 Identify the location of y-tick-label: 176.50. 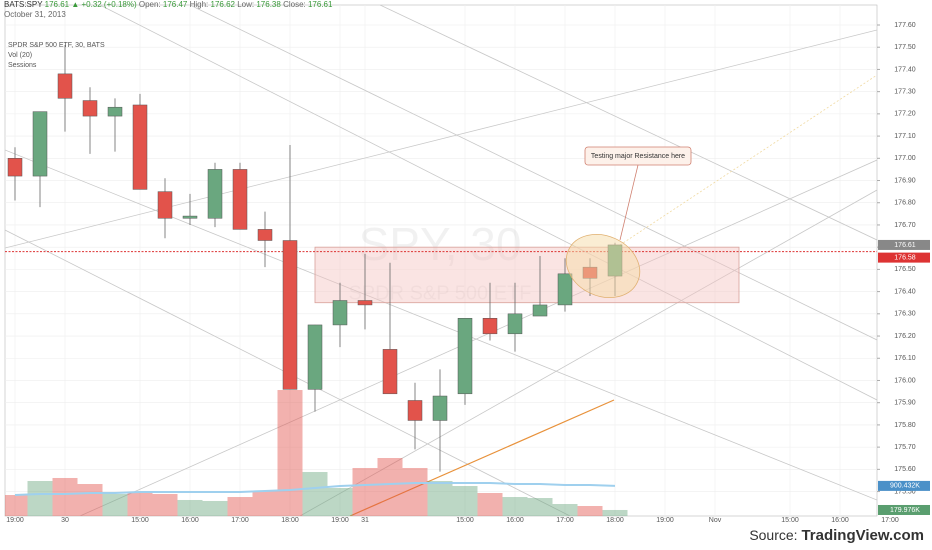
(905, 269).